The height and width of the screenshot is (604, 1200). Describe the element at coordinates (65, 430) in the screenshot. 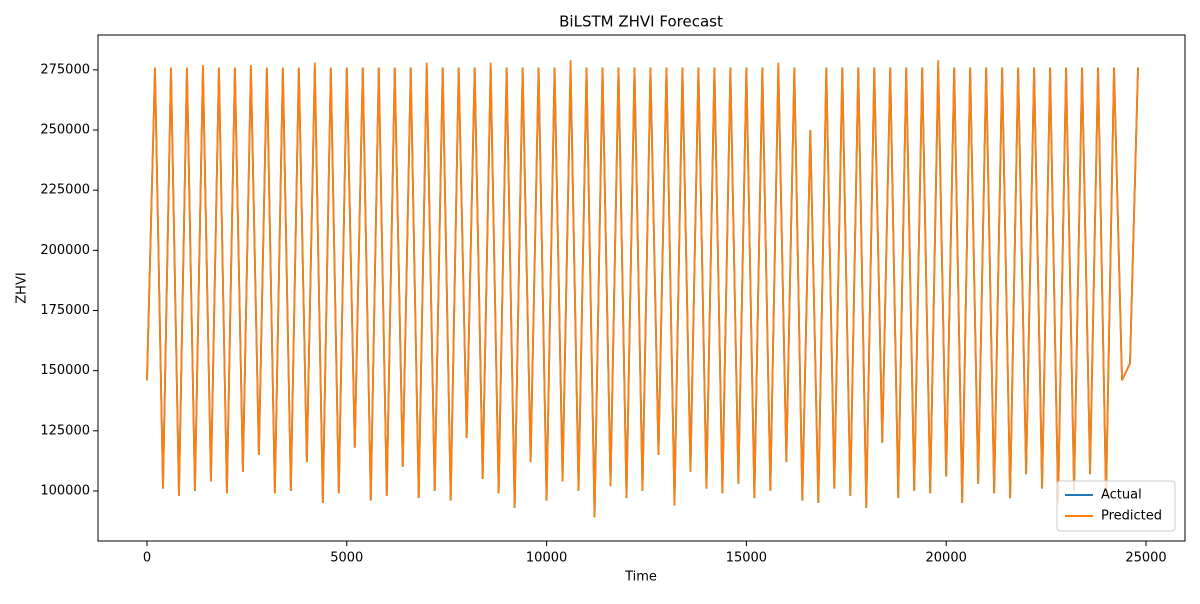

I see `y-tick-label: 125000` at that location.